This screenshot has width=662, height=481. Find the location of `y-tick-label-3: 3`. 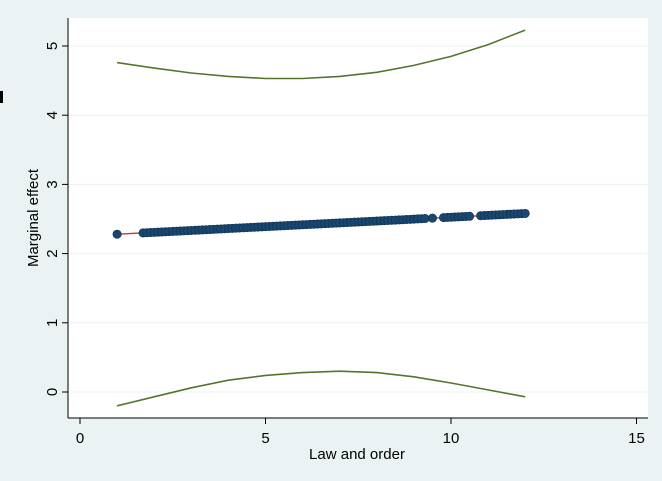

y-tick-label-3: 3 is located at coordinates (52, 184).